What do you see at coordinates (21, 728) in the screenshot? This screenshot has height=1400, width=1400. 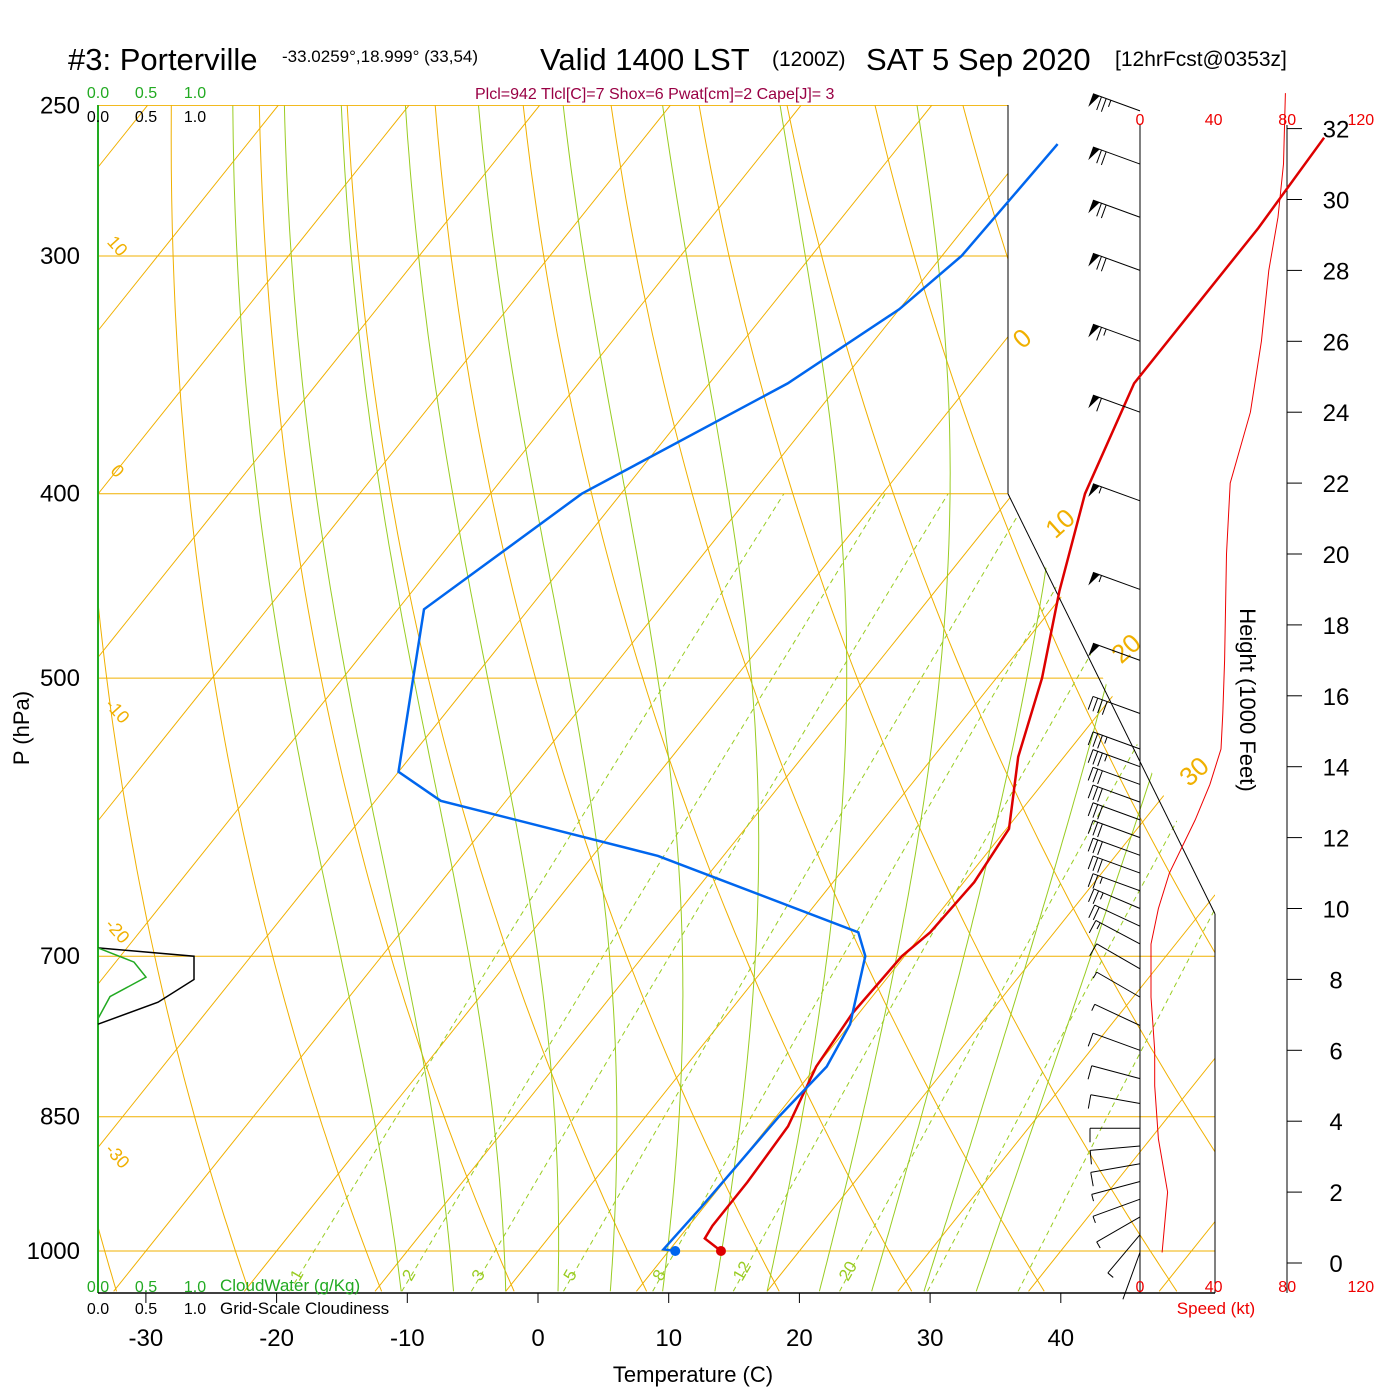 I see `y-axis-title: P (hPa)` at bounding box center [21, 728].